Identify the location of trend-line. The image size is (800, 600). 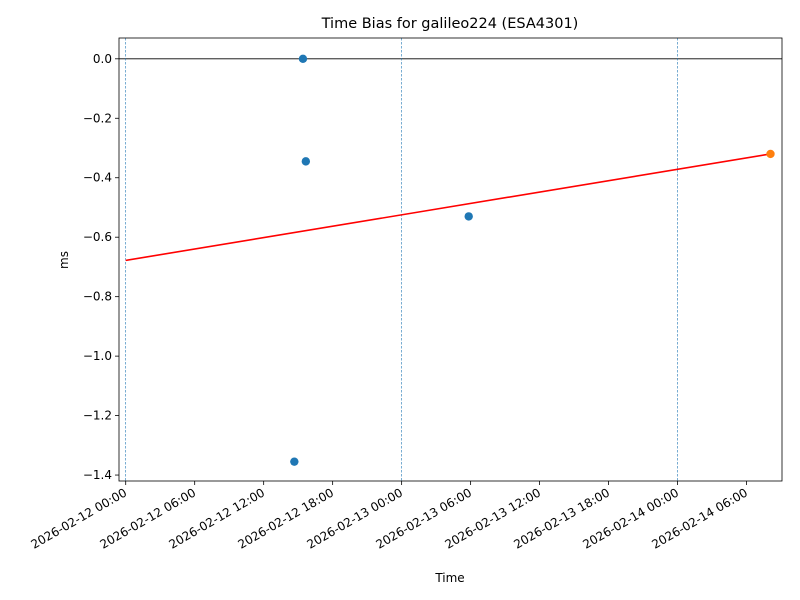
(448, 207).